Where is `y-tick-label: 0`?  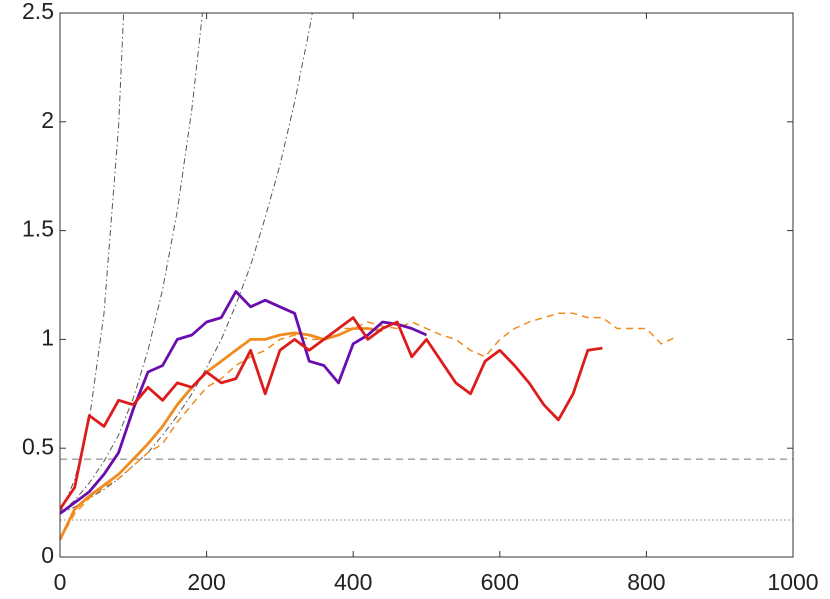
y-tick-label: 0 is located at coordinates (47, 555).